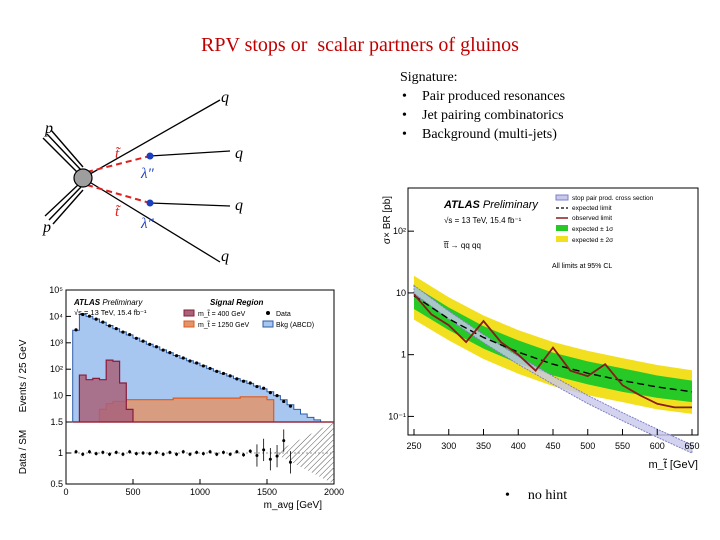  What do you see at coordinates (203, 391) in the screenshot?
I see `signal-400-histogram` at bounding box center [203, 391].